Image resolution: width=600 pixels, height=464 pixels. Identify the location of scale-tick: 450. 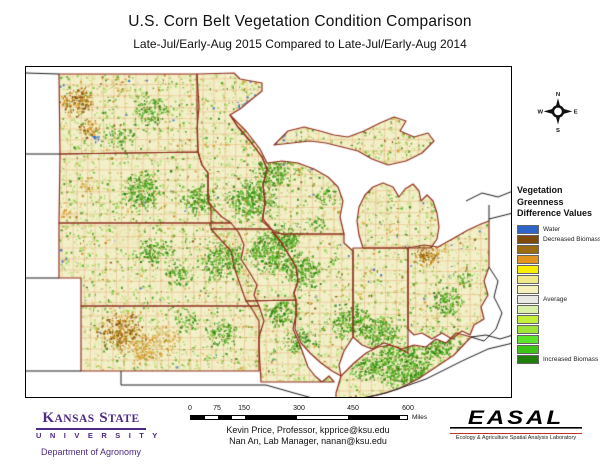
(353, 408).